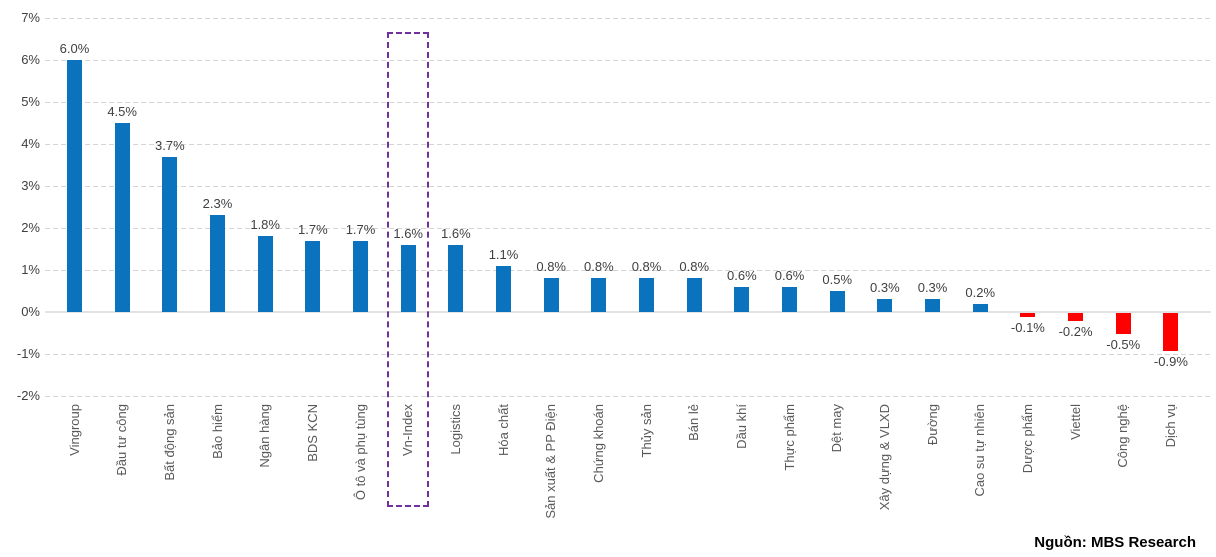 The height and width of the screenshot is (557, 1216). Describe the element at coordinates (628, 186) in the screenshot. I see `gridline-3%` at that location.